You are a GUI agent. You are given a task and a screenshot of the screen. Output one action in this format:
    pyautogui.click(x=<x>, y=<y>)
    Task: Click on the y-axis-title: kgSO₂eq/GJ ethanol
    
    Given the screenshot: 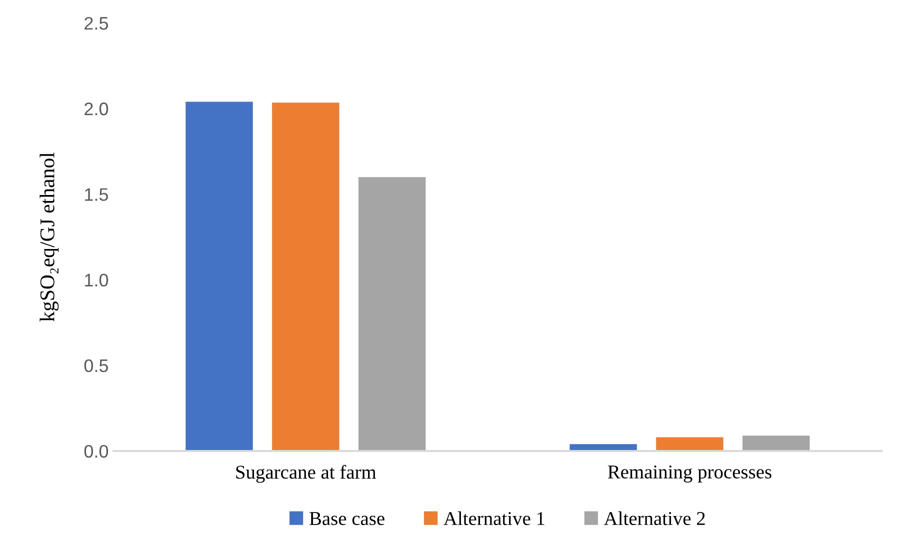 What is the action you would take?
    pyautogui.click(x=49, y=237)
    